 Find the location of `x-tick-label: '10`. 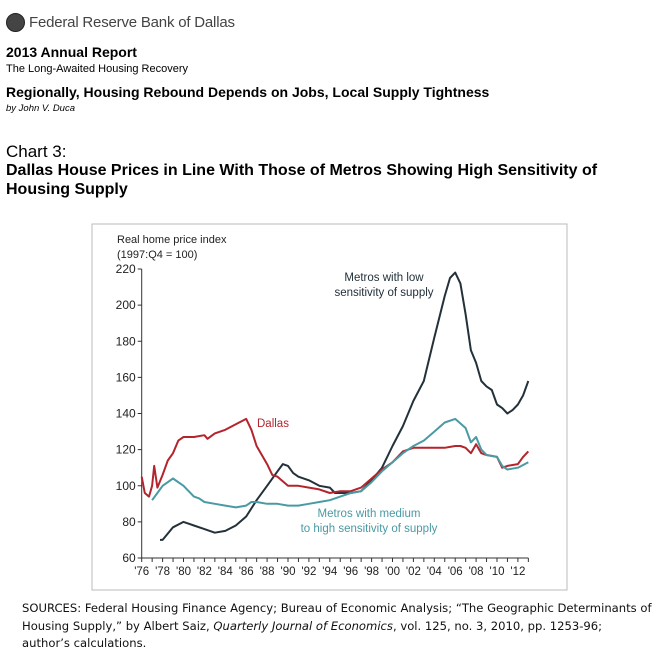

x-tick-label: '10 is located at coordinates (497, 572).